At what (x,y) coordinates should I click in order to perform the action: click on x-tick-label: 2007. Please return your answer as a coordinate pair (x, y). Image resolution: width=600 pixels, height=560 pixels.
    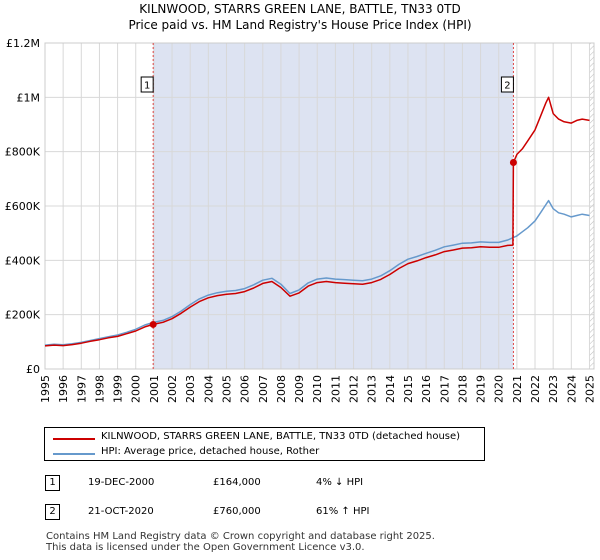
    Looking at the image, I should click on (263, 389).